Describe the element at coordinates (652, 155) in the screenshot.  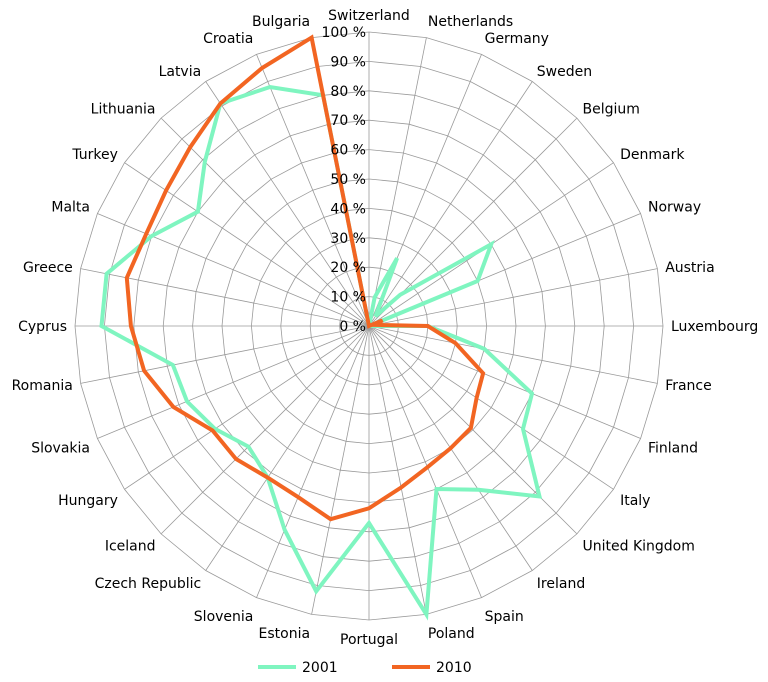
I see `category-label: Denmark` at that location.